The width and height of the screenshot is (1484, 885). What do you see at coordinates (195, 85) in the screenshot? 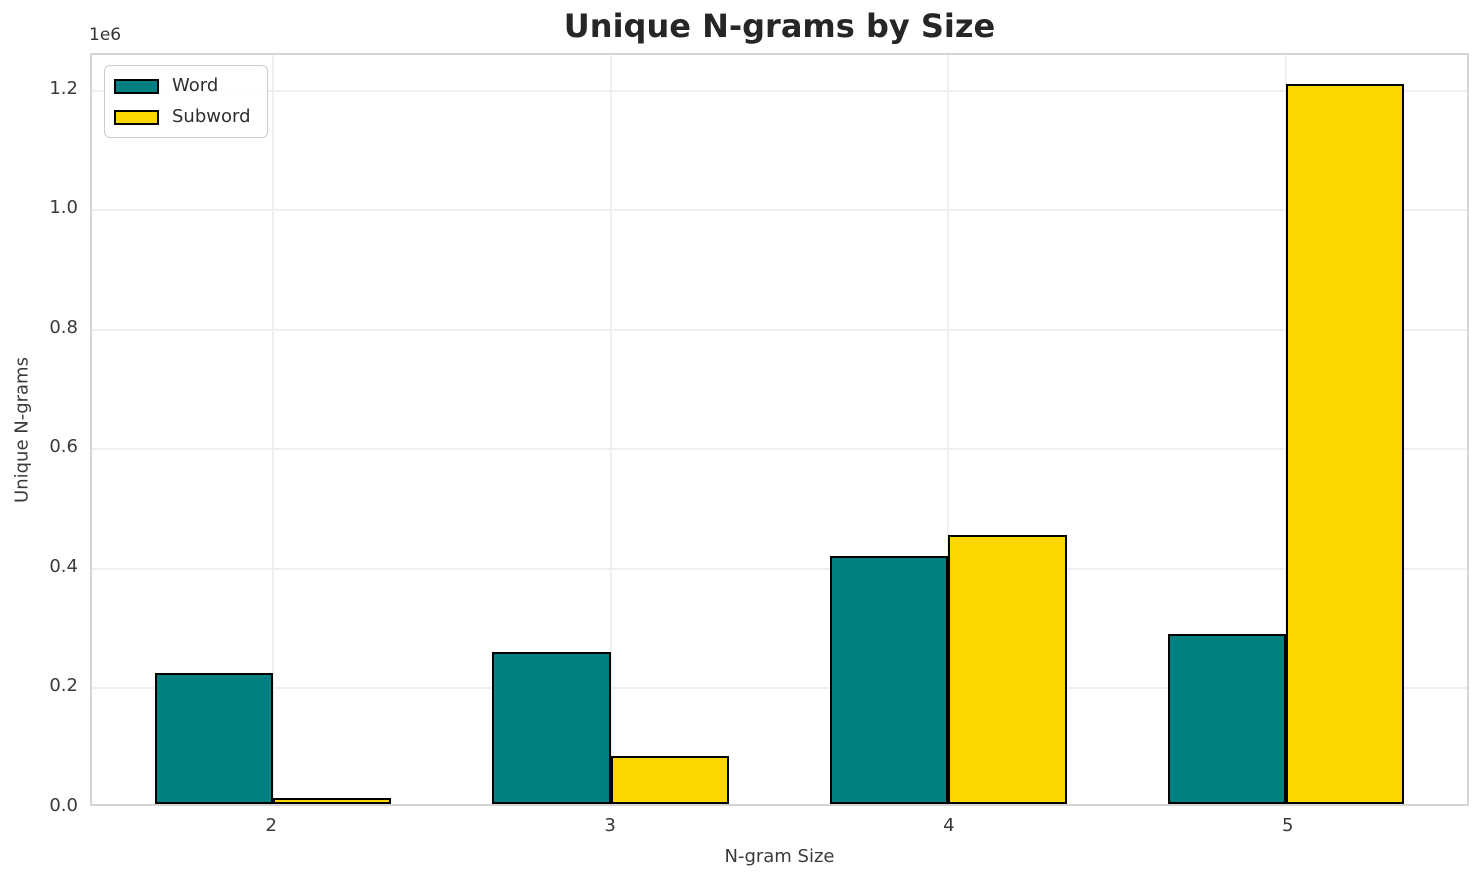
I see `legend-label-word: Word` at bounding box center [195, 85].